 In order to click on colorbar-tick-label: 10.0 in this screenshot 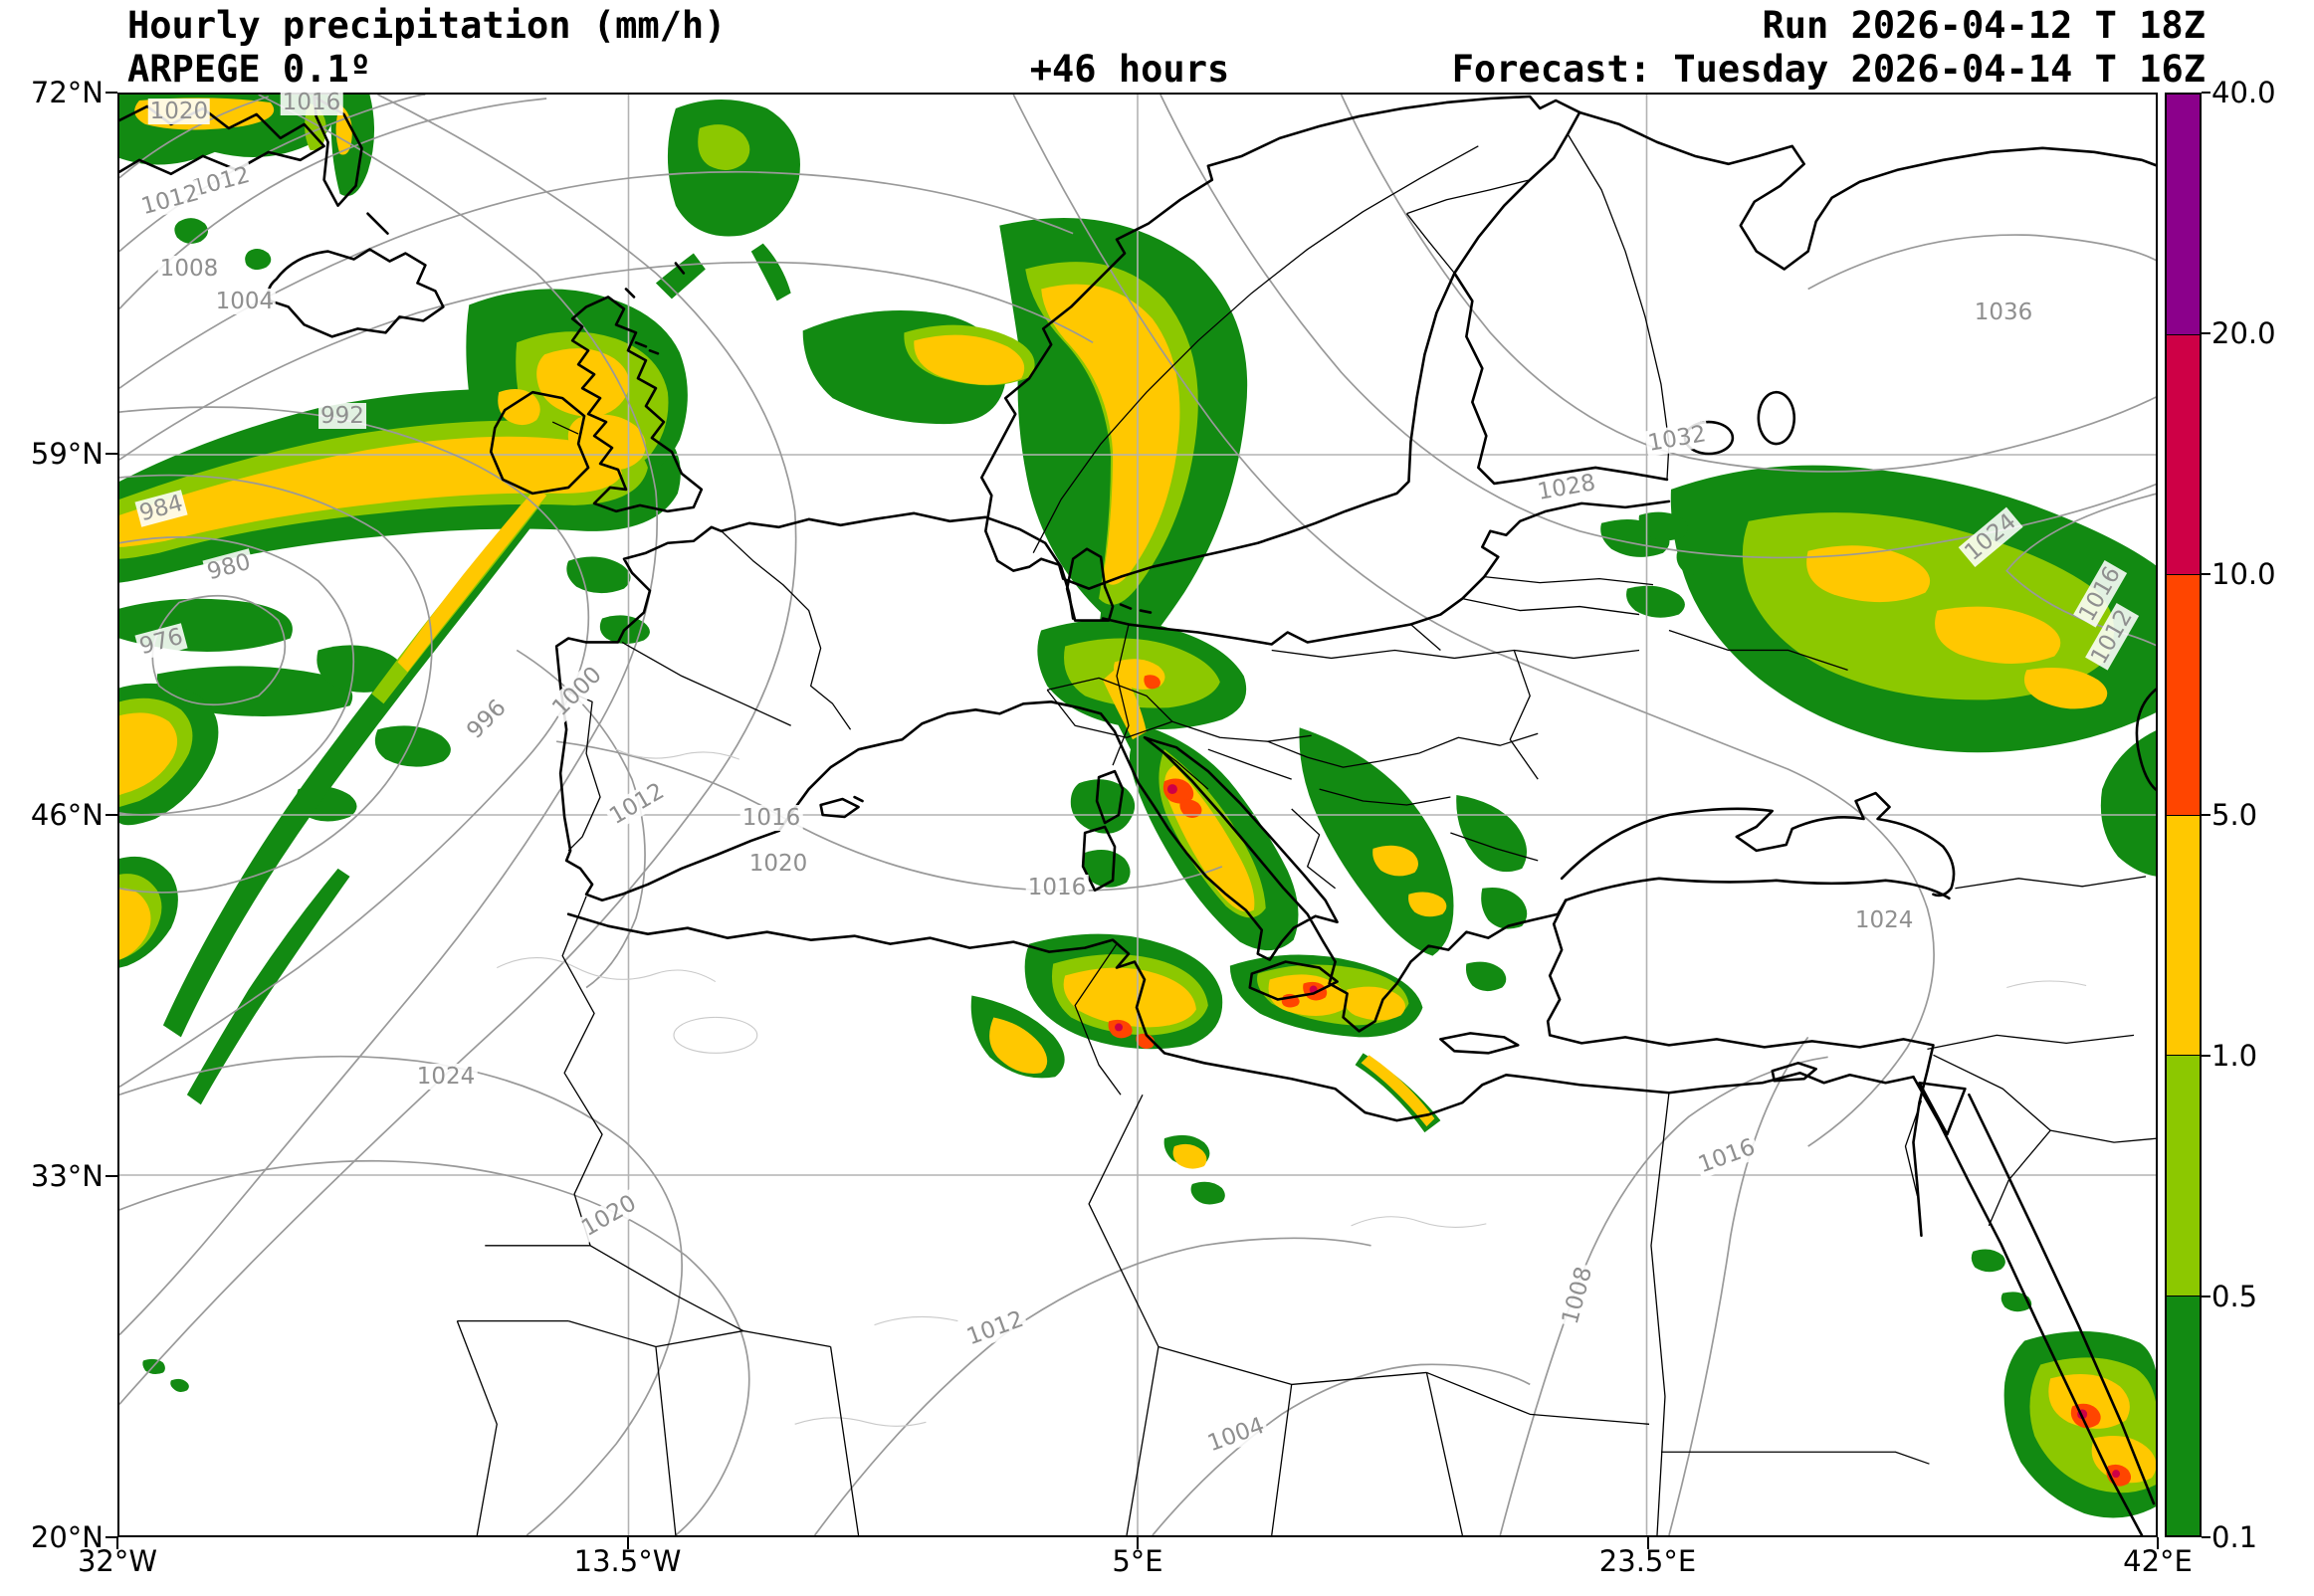, I will do `click(2243, 574)`.